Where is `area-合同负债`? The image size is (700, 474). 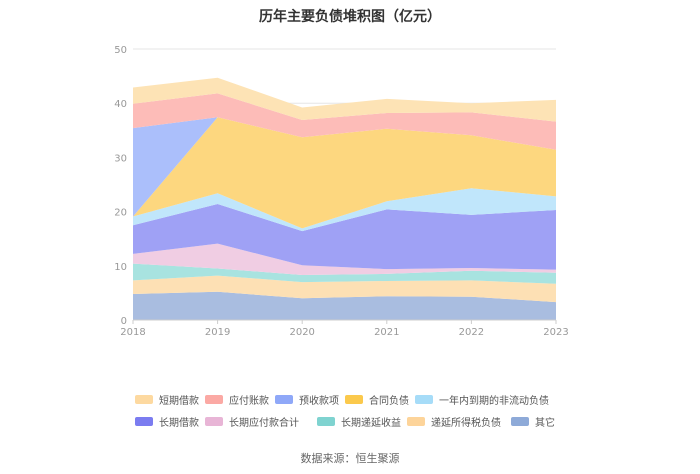
area-合同负债 is located at coordinates (344, 173).